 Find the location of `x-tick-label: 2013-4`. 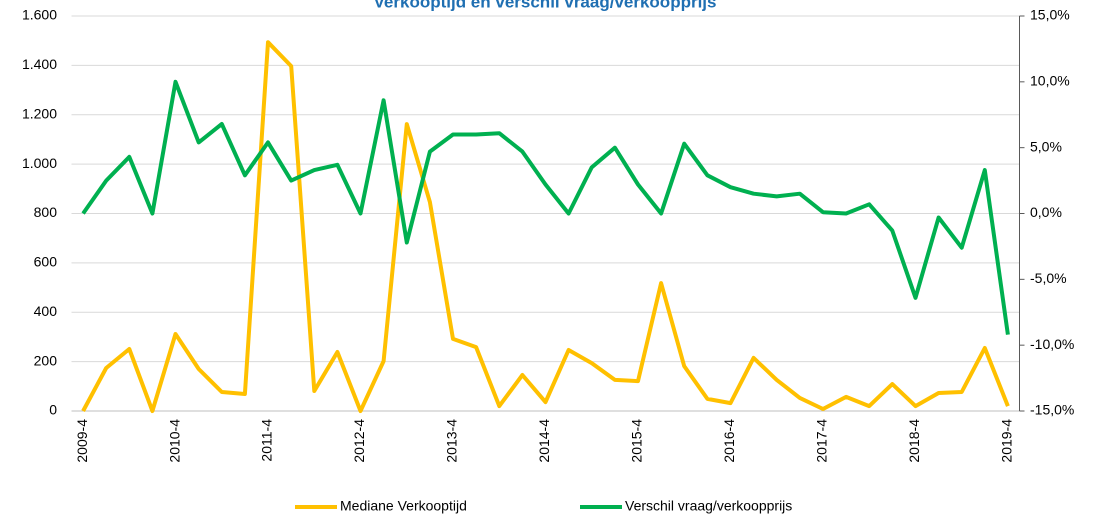

x-tick-label: 2013-4 is located at coordinates (452, 441).